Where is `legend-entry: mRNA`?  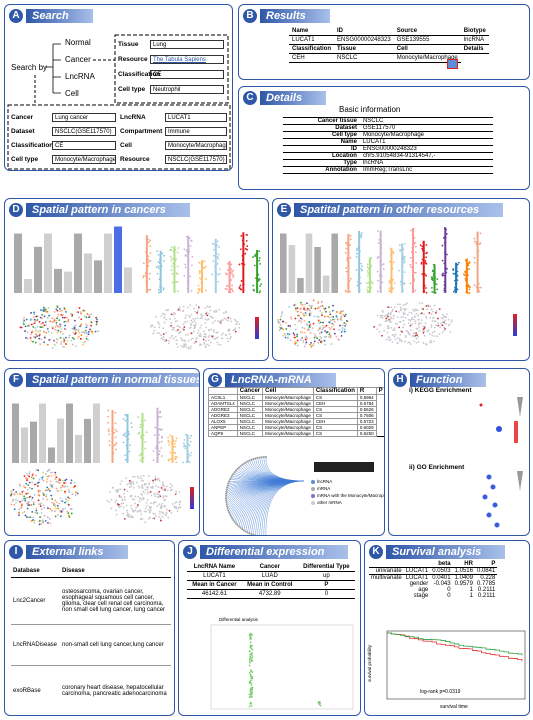
legend-entry: mRNA is located at coordinates (324, 488).